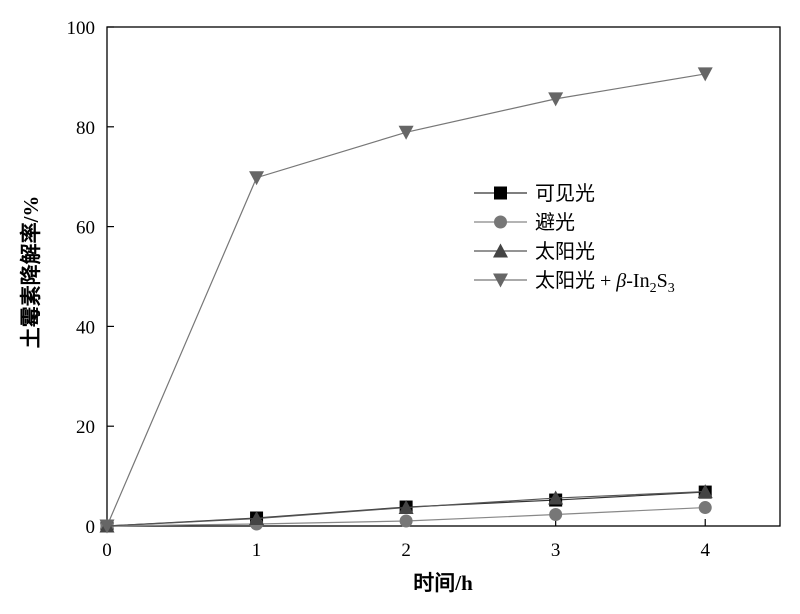 The image size is (800, 614). I want to click on x-tick-label: 1, so click(257, 550).